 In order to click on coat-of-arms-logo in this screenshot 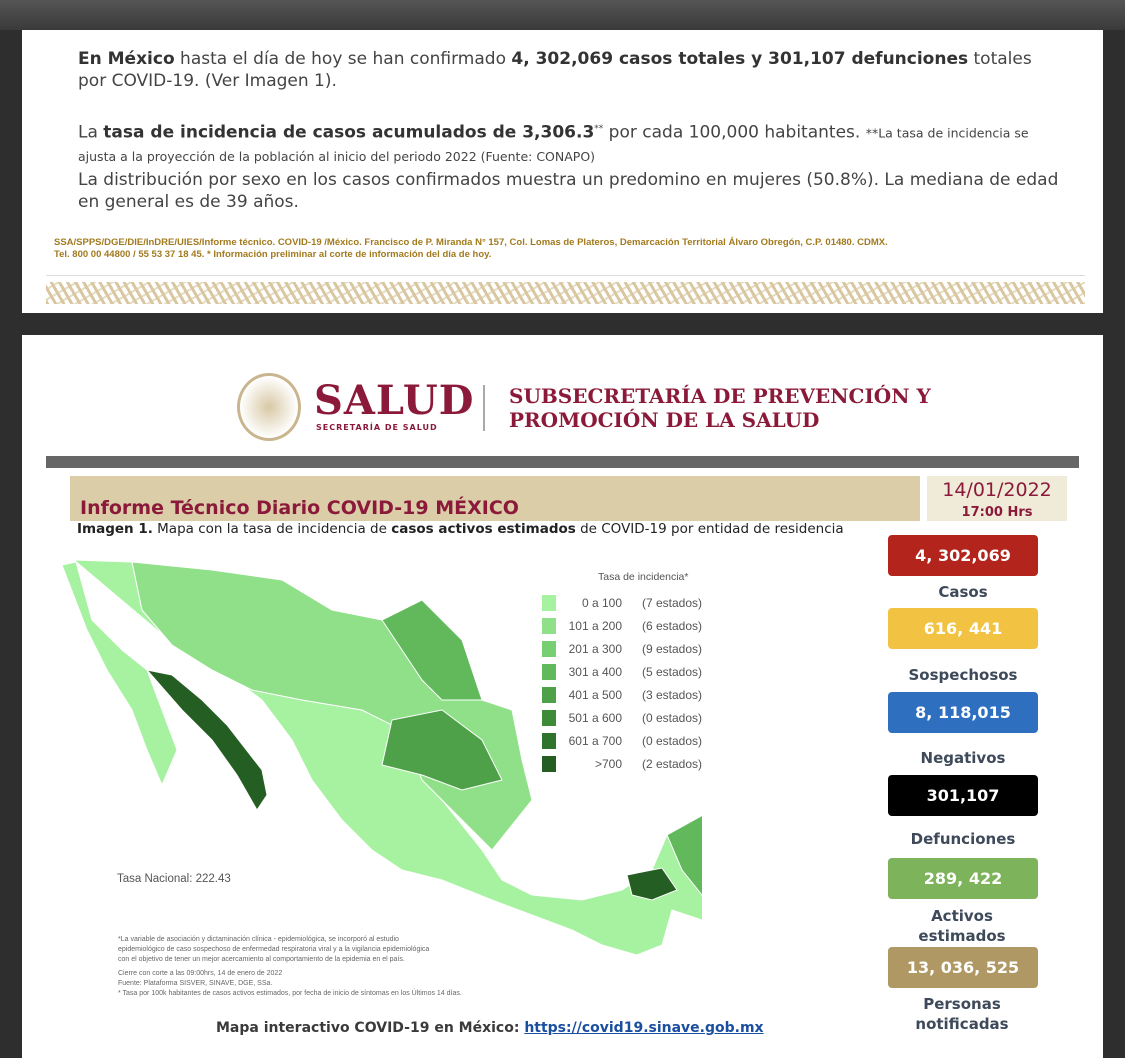, I will do `click(269, 407)`.